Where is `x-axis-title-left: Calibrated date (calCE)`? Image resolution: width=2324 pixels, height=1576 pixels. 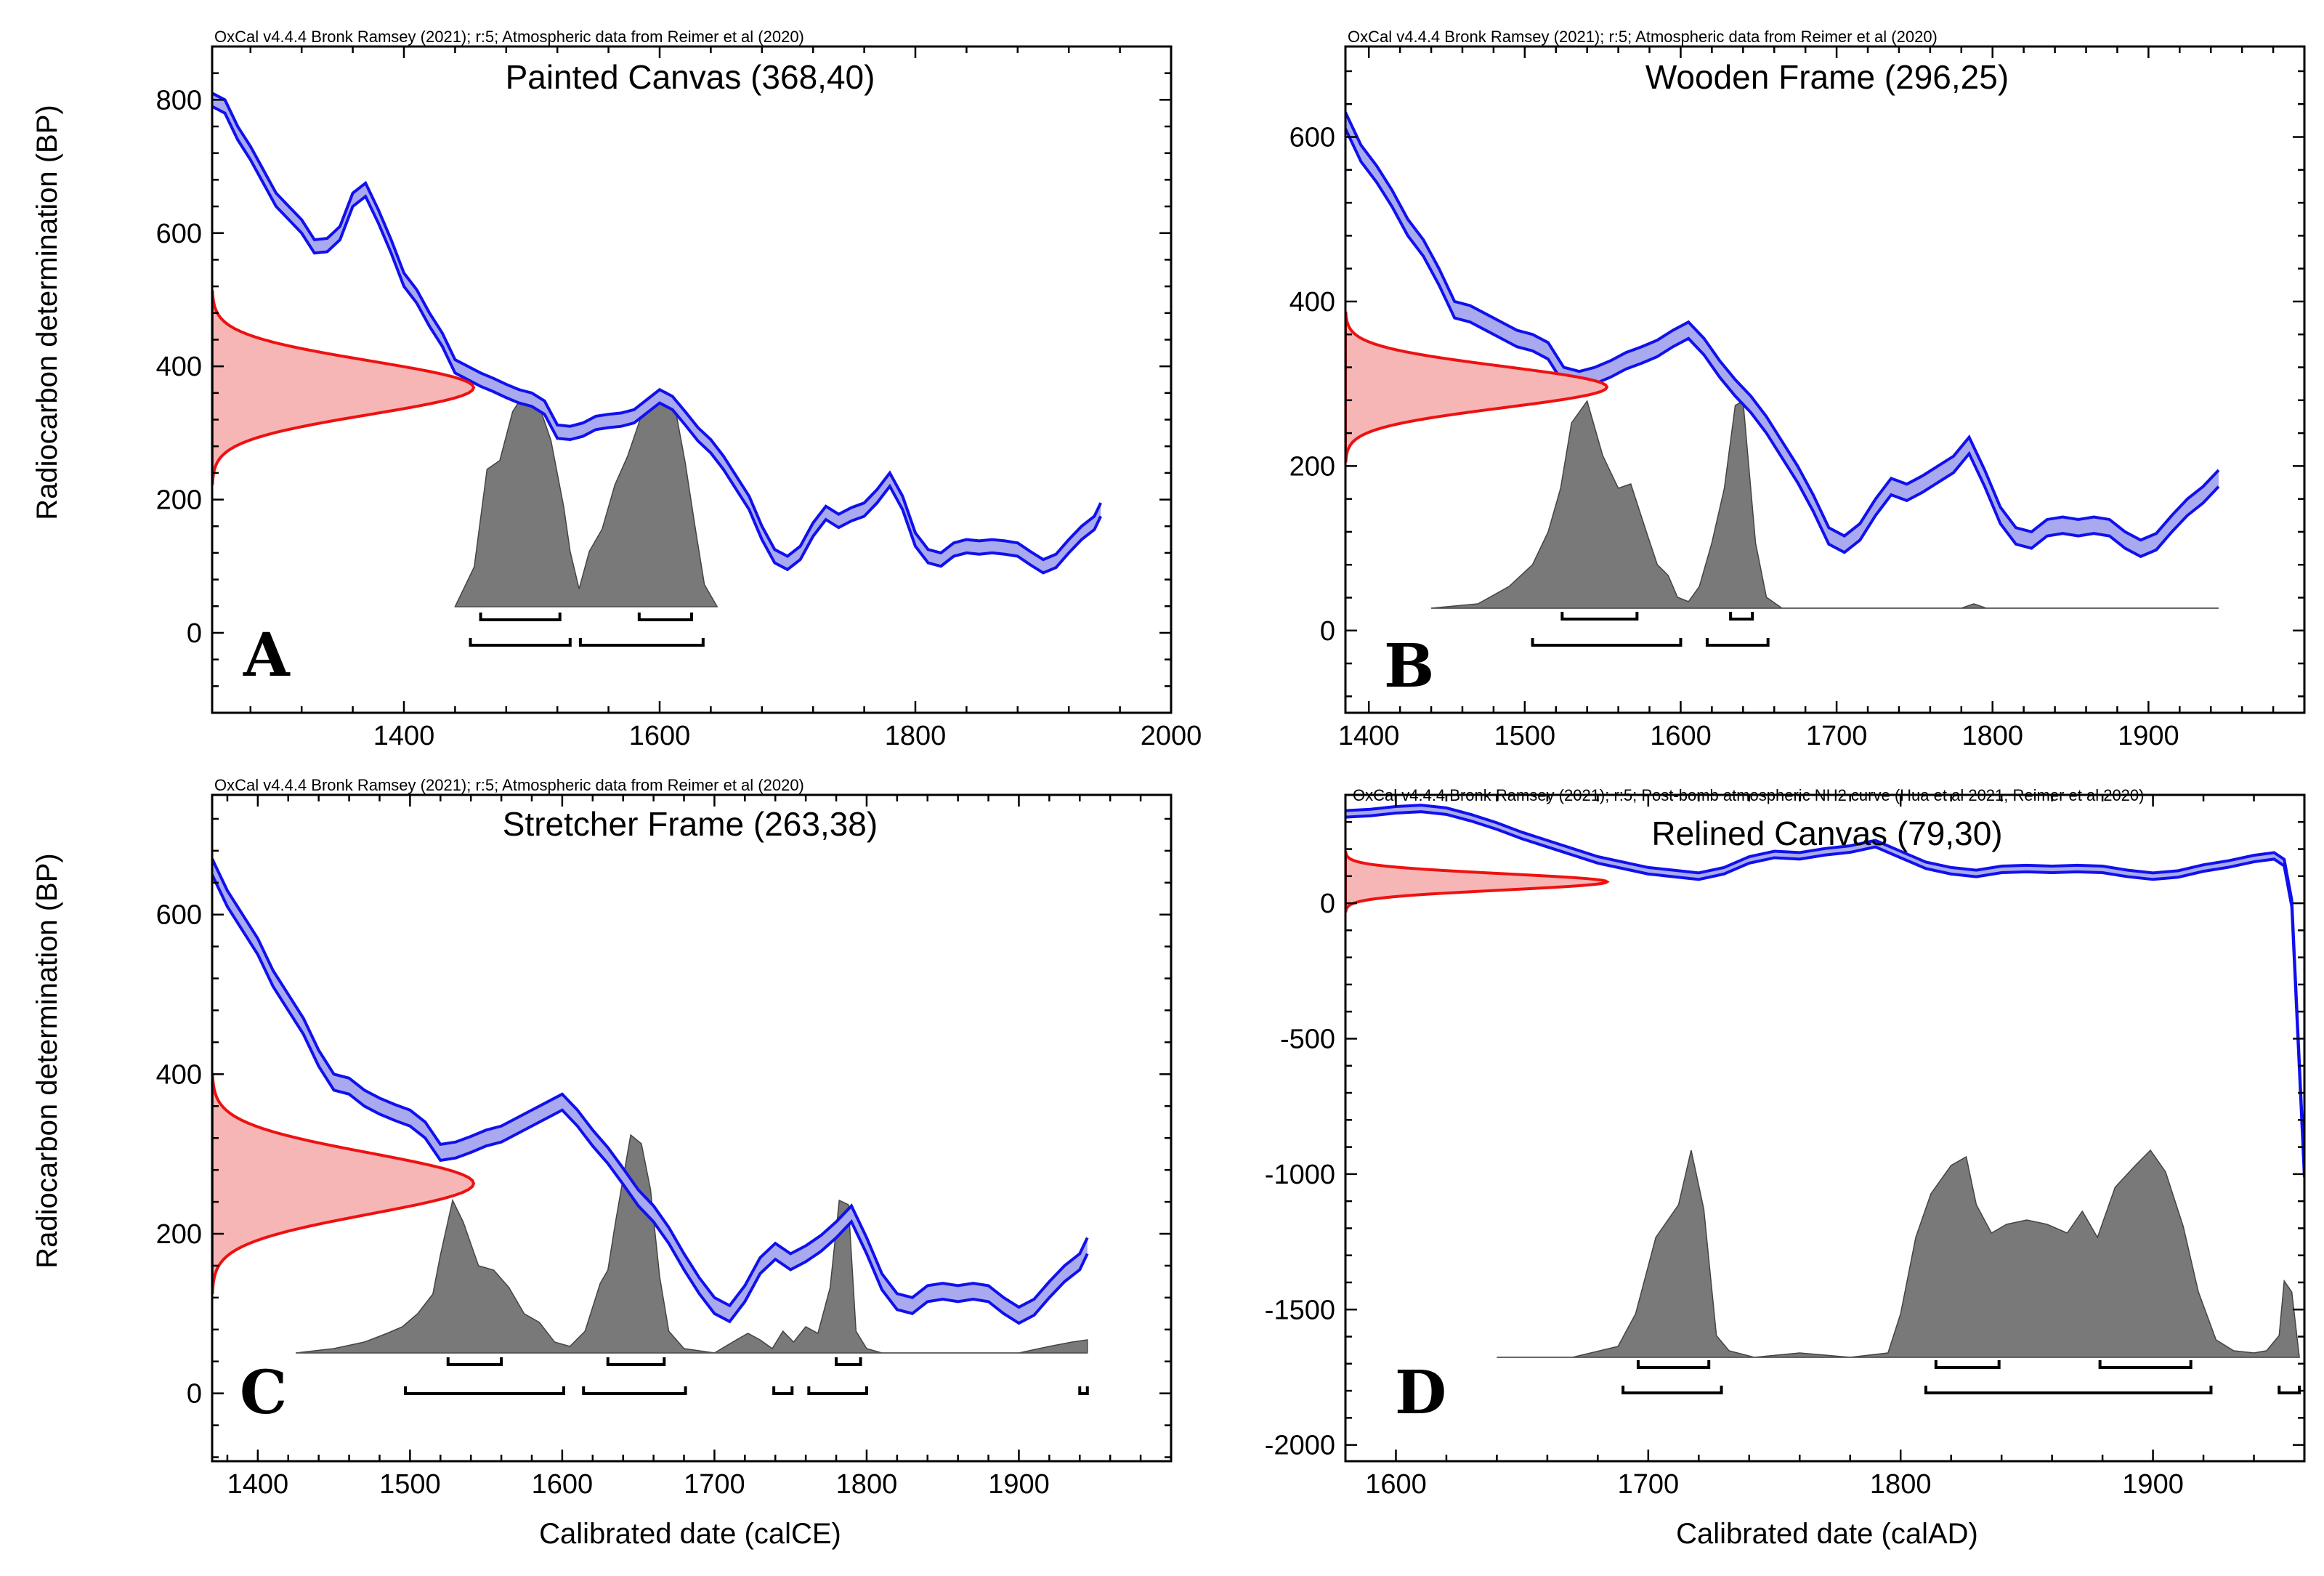 x-axis-title-left: Calibrated date (calCE) is located at coordinates (690, 1534).